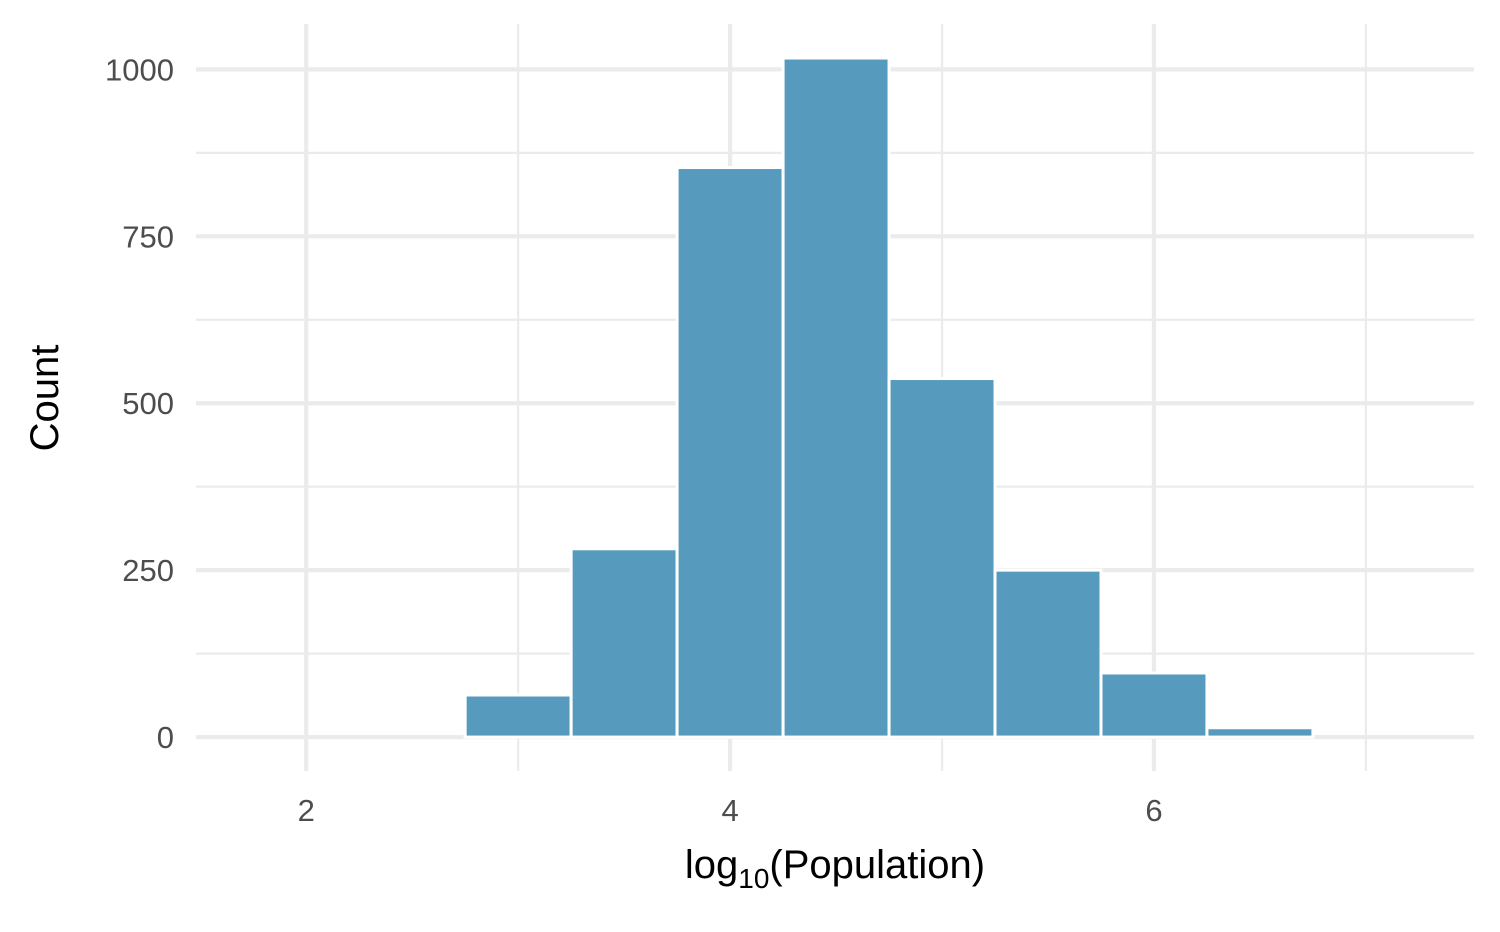 Image resolution: width=1500 pixels, height=932 pixels. Describe the element at coordinates (877, 865) in the screenshot. I see `x-axis-title-rest: (Population)` at that location.